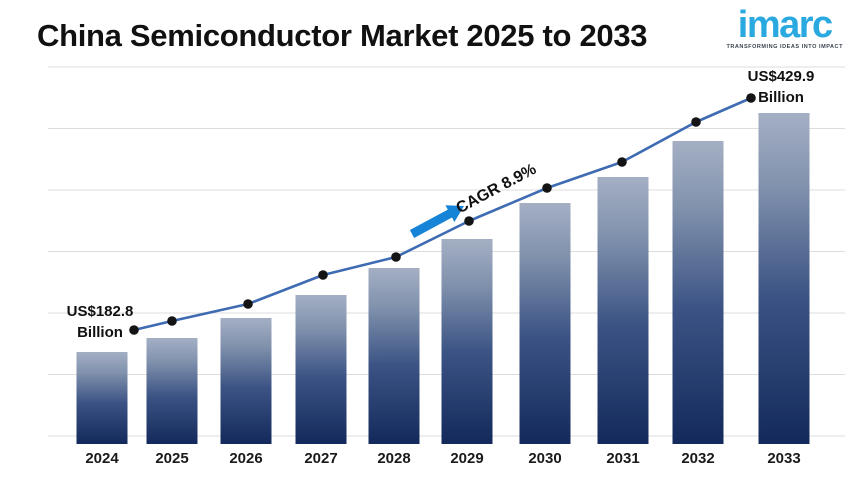 The width and height of the screenshot is (850, 478). What do you see at coordinates (100, 332) in the screenshot?
I see `start-value-line2: Billion` at bounding box center [100, 332].